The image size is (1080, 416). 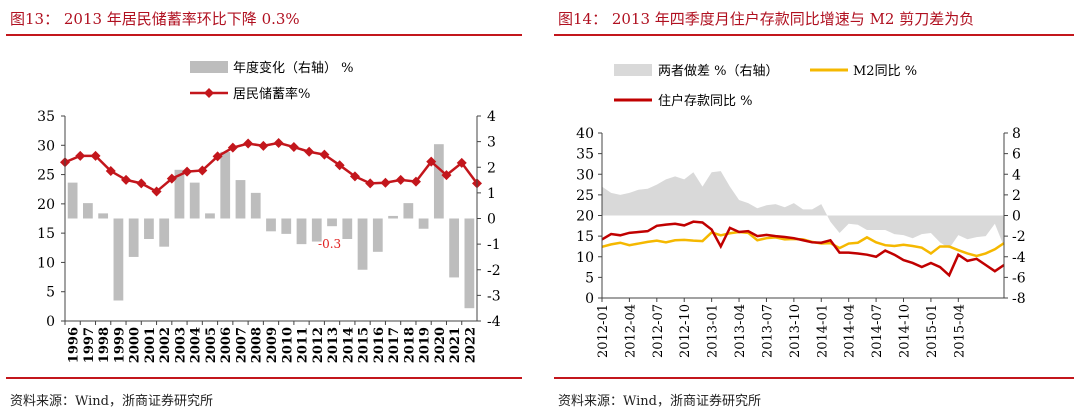 What do you see at coordinates (209, 93) in the screenshot?
I see `legend-line-marker` at bounding box center [209, 93].